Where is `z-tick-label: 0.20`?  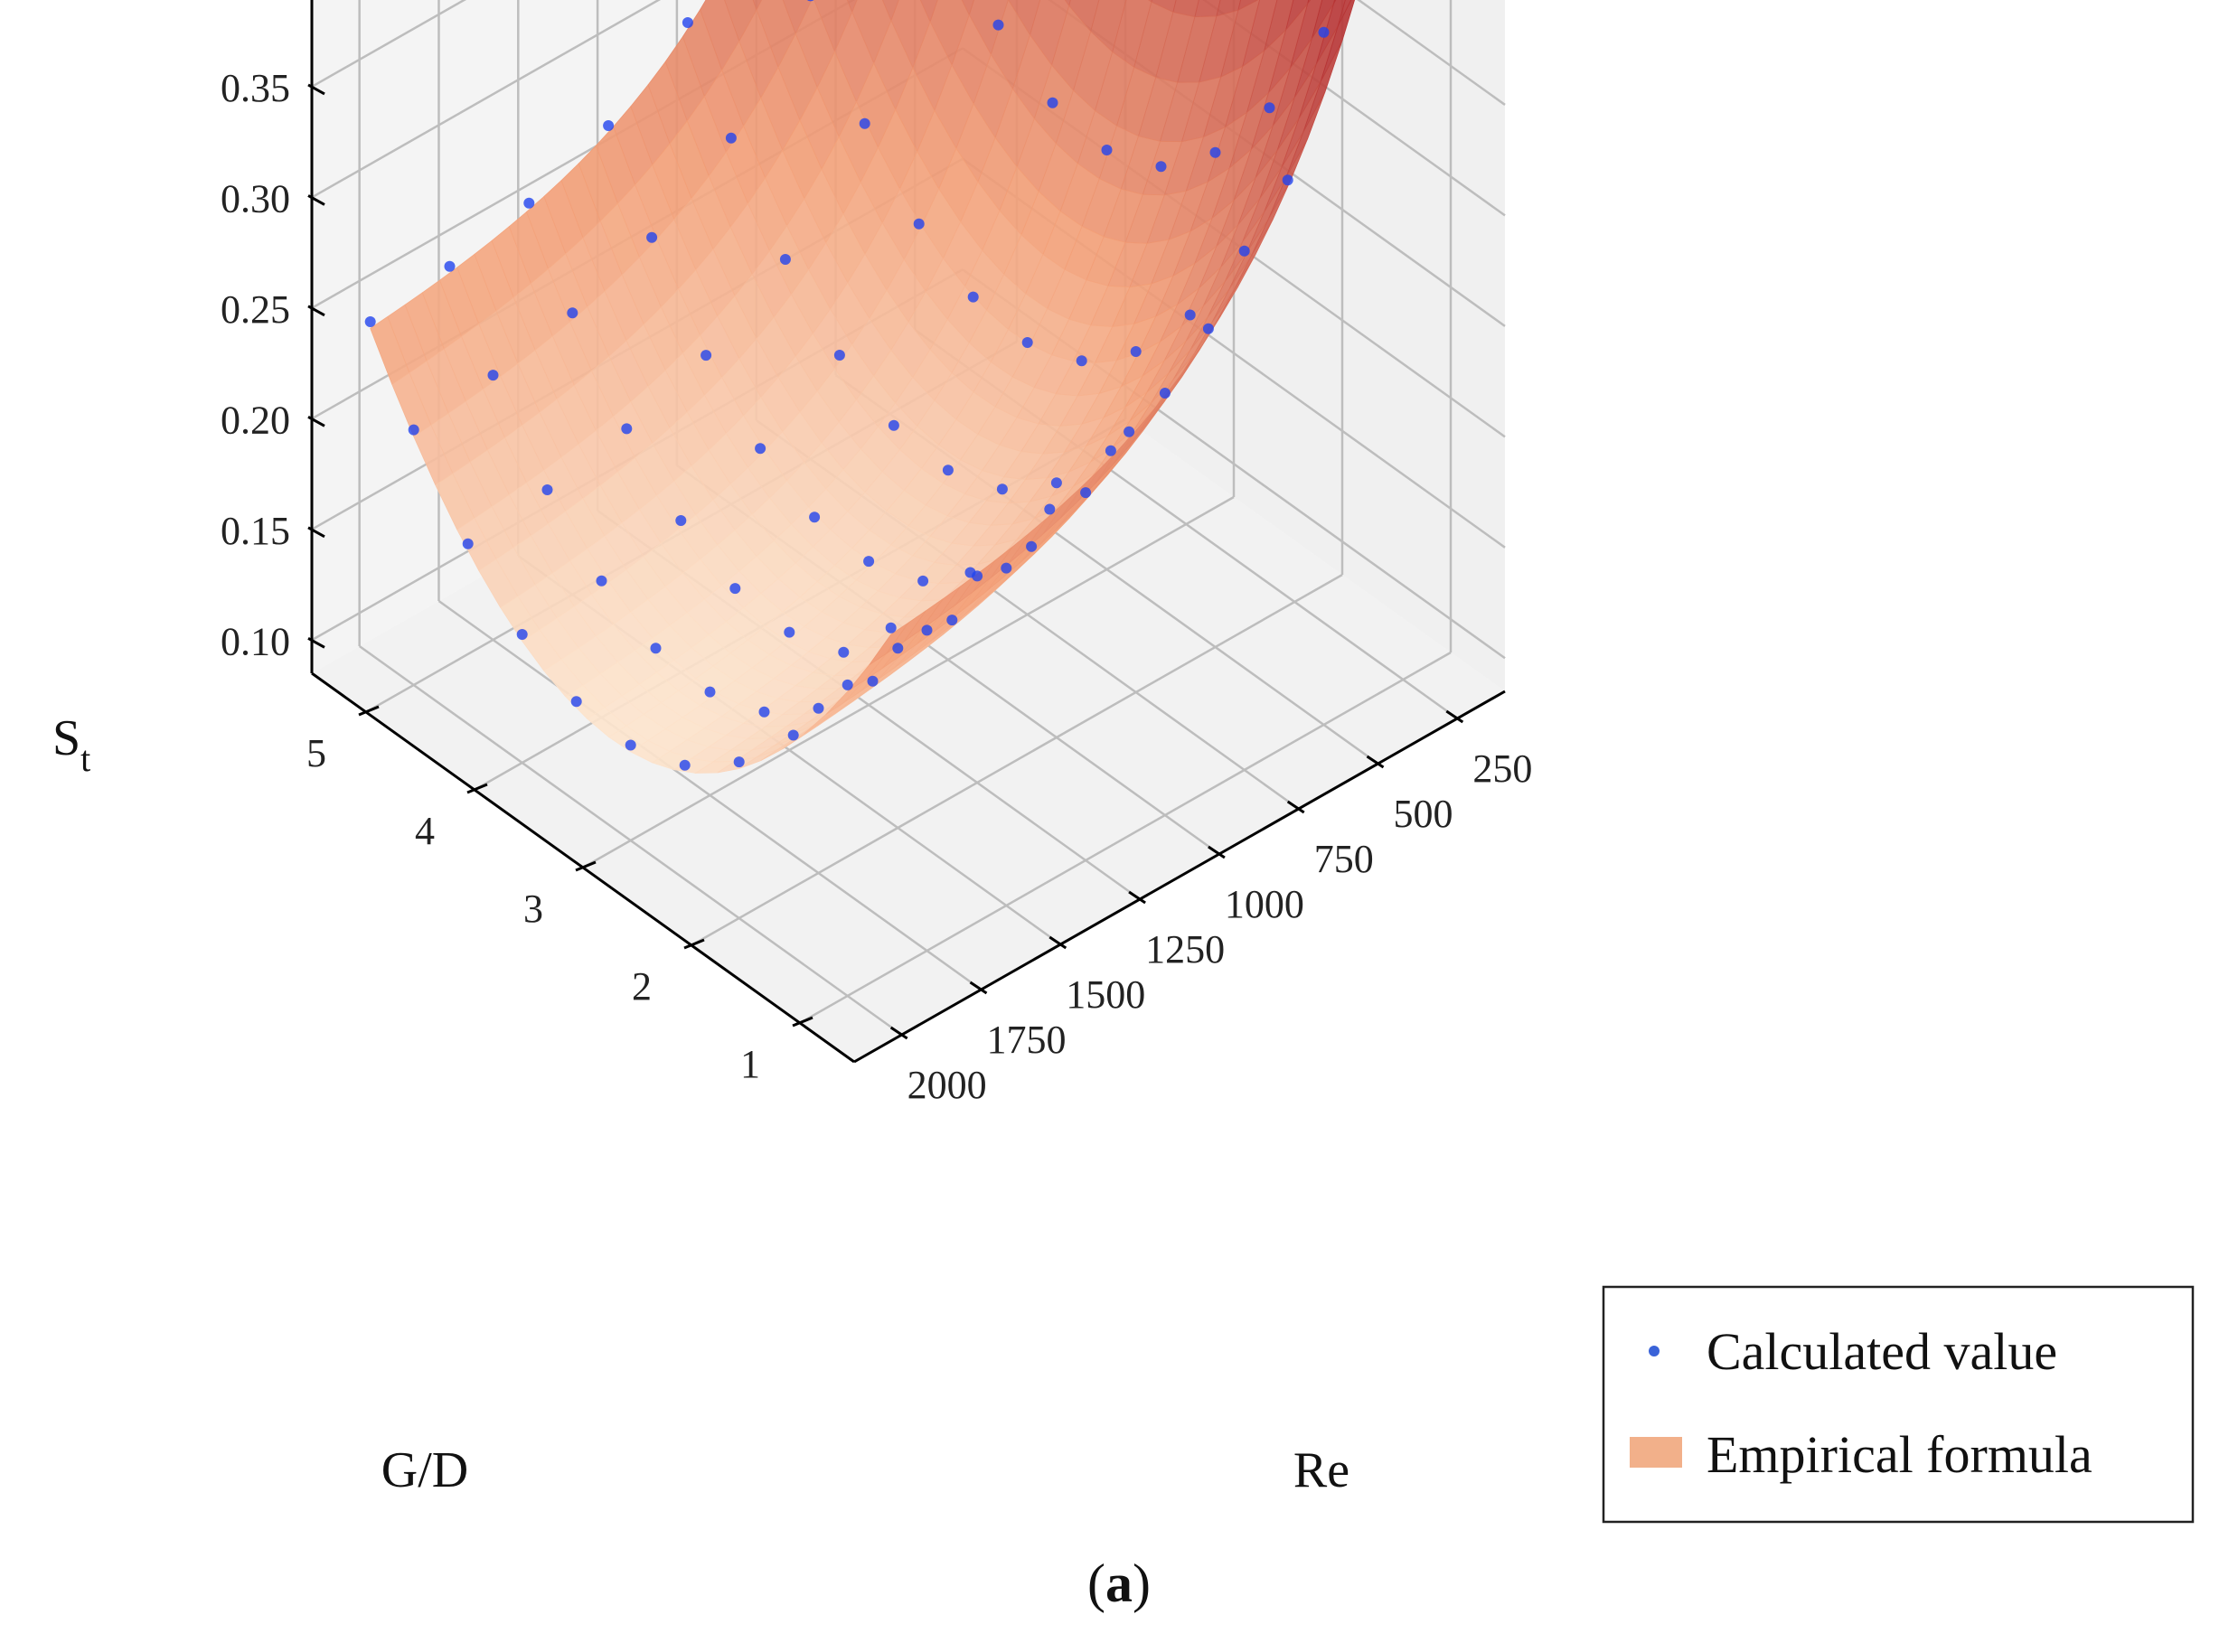 z-tick-label: 0.20 is located at coordinates (255, 420).